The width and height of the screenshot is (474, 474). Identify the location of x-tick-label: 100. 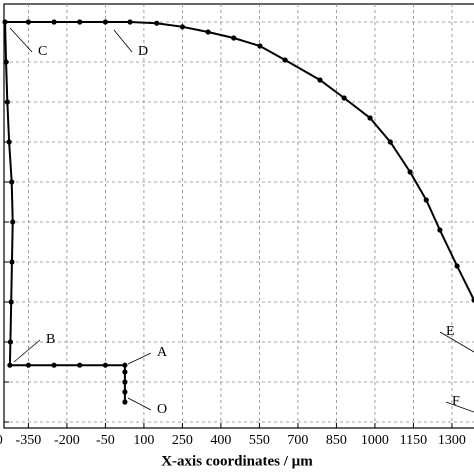
(143, 440).